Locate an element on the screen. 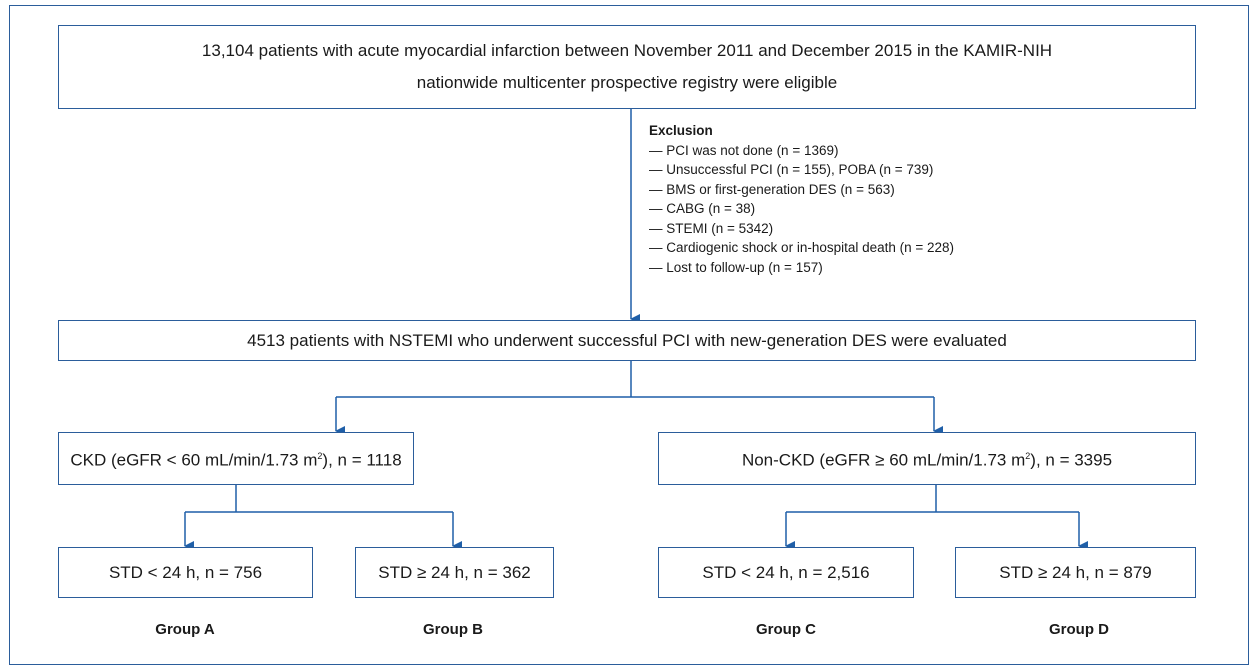 This screenshot has width=1257, height=665. group-name: Group D is located at coordinates (1079, 629).